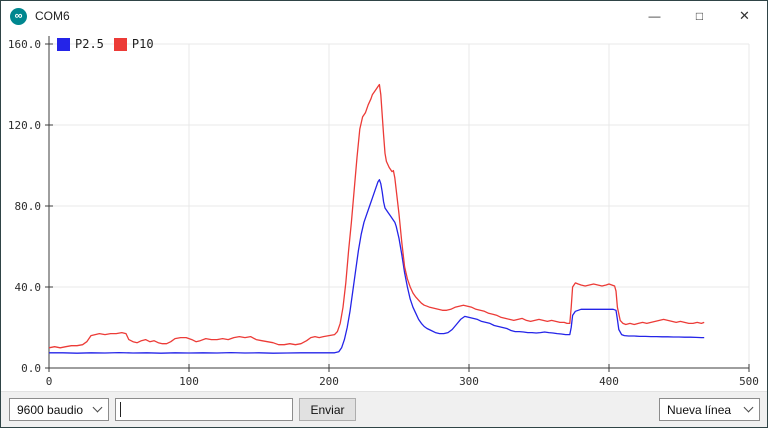 This screenshot has width=768, height=428. Describe the element at coordinates (28, 287) in the screenshot. I see `svg-text: 40.0` at that location.